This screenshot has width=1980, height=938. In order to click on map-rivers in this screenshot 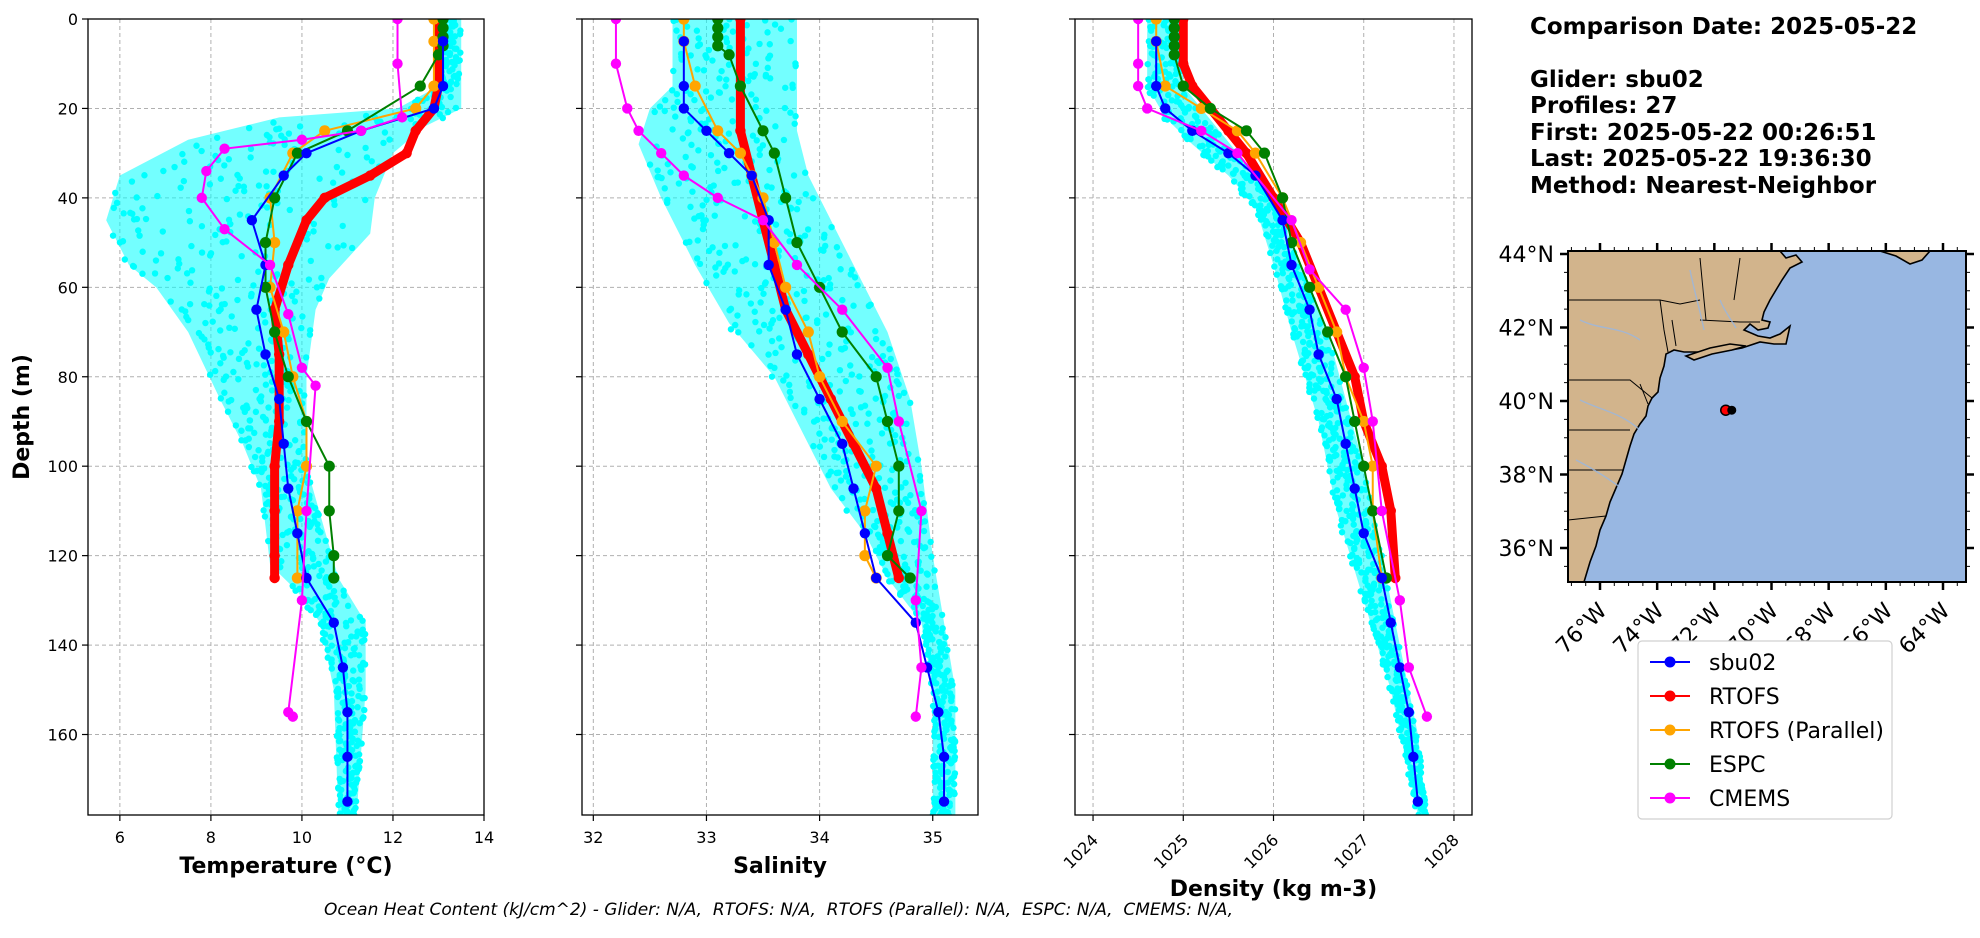, I will do `click(1656, 380)`.